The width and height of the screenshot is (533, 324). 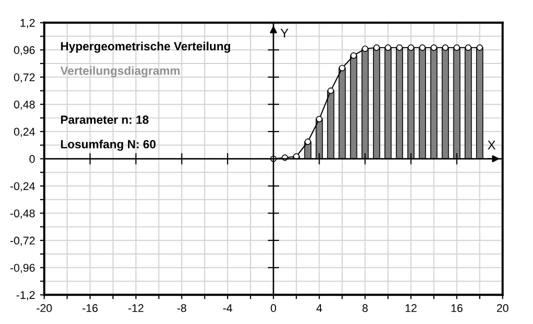 What do you see at coordinates (24, 132) in the screenshot?
I see `y-tick-label: 0,24` at bounding box center [24, 132].